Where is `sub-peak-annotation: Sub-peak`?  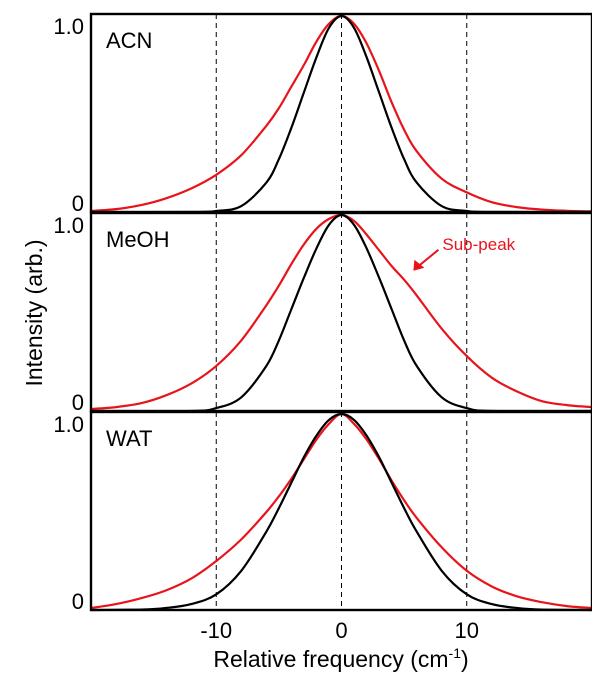 sub-peak-annotation: Sub-peak is located at coordinates (478, 244).